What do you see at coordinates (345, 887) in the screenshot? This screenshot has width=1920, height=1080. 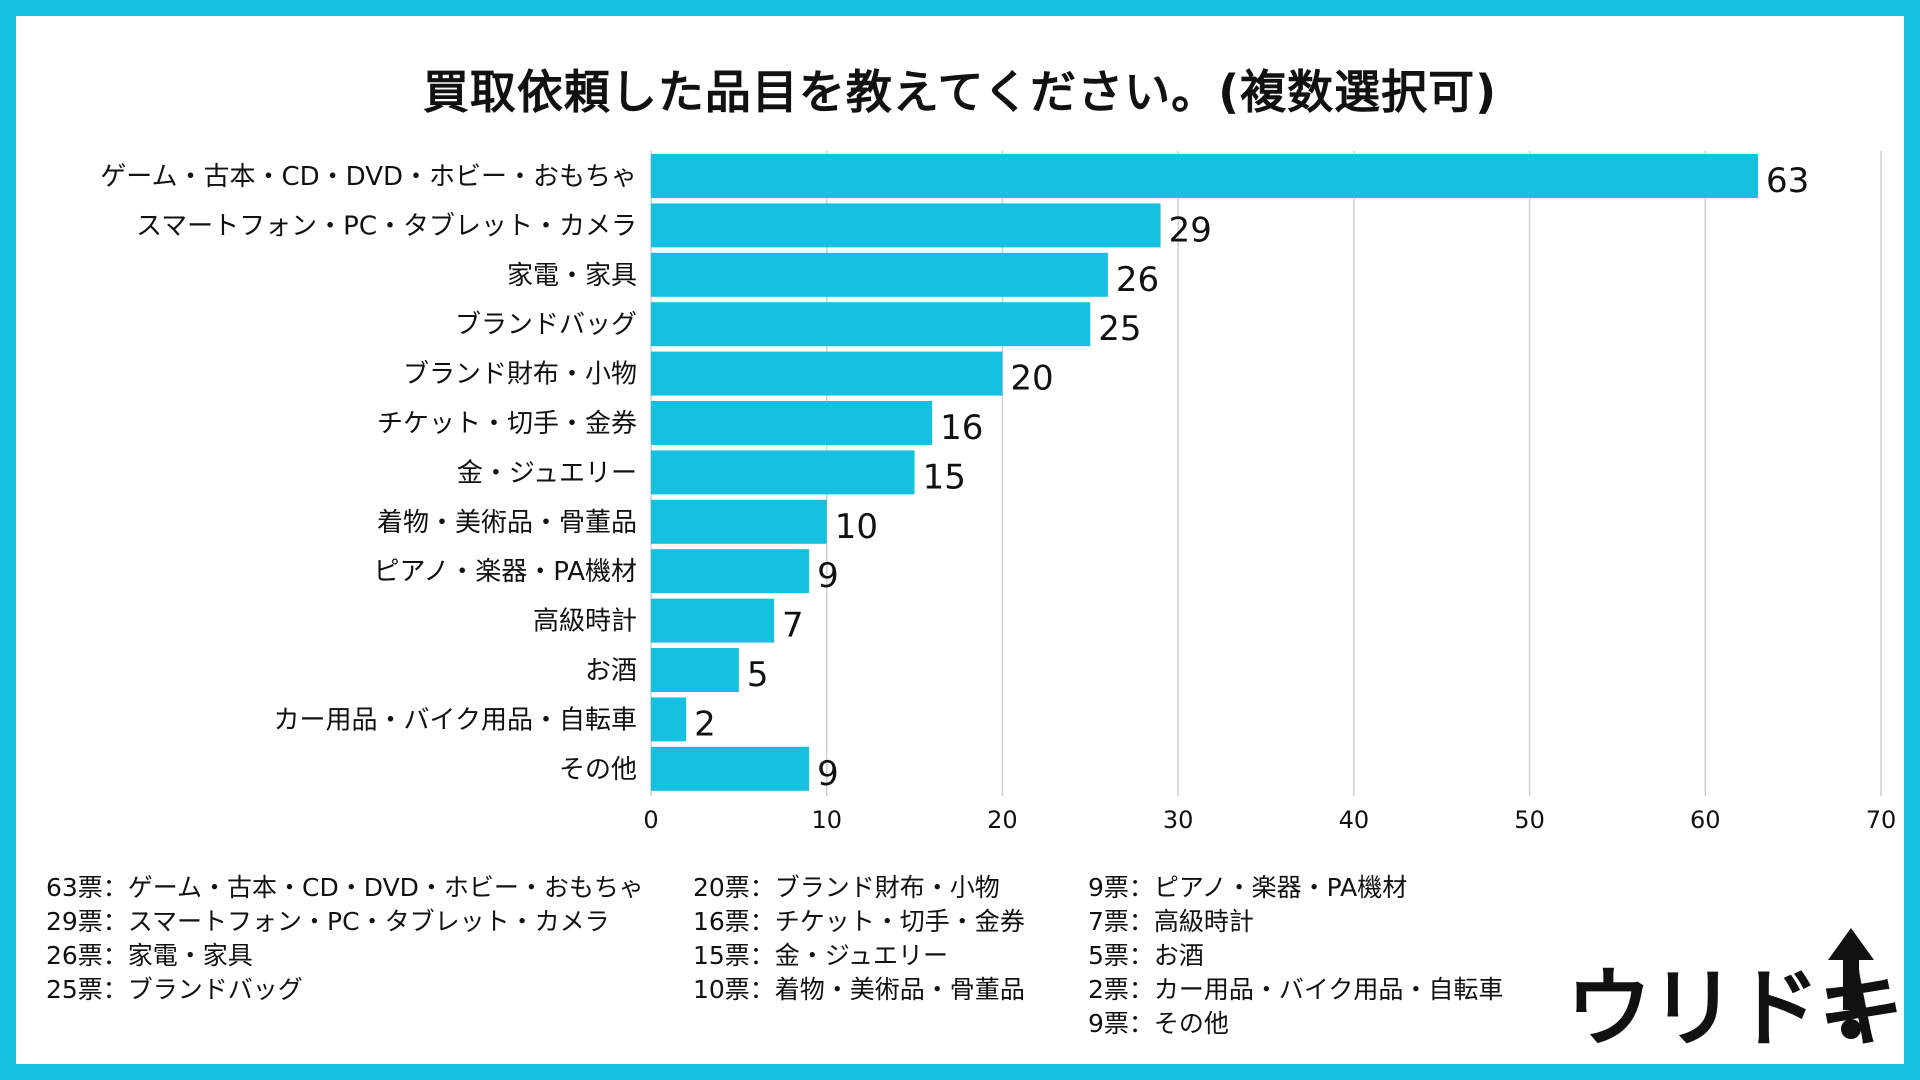 I see `legend-row: 63票：ゲーム・古本・CD・DVD・ホビー・おもちゃ` at bounding box center [345, 887].